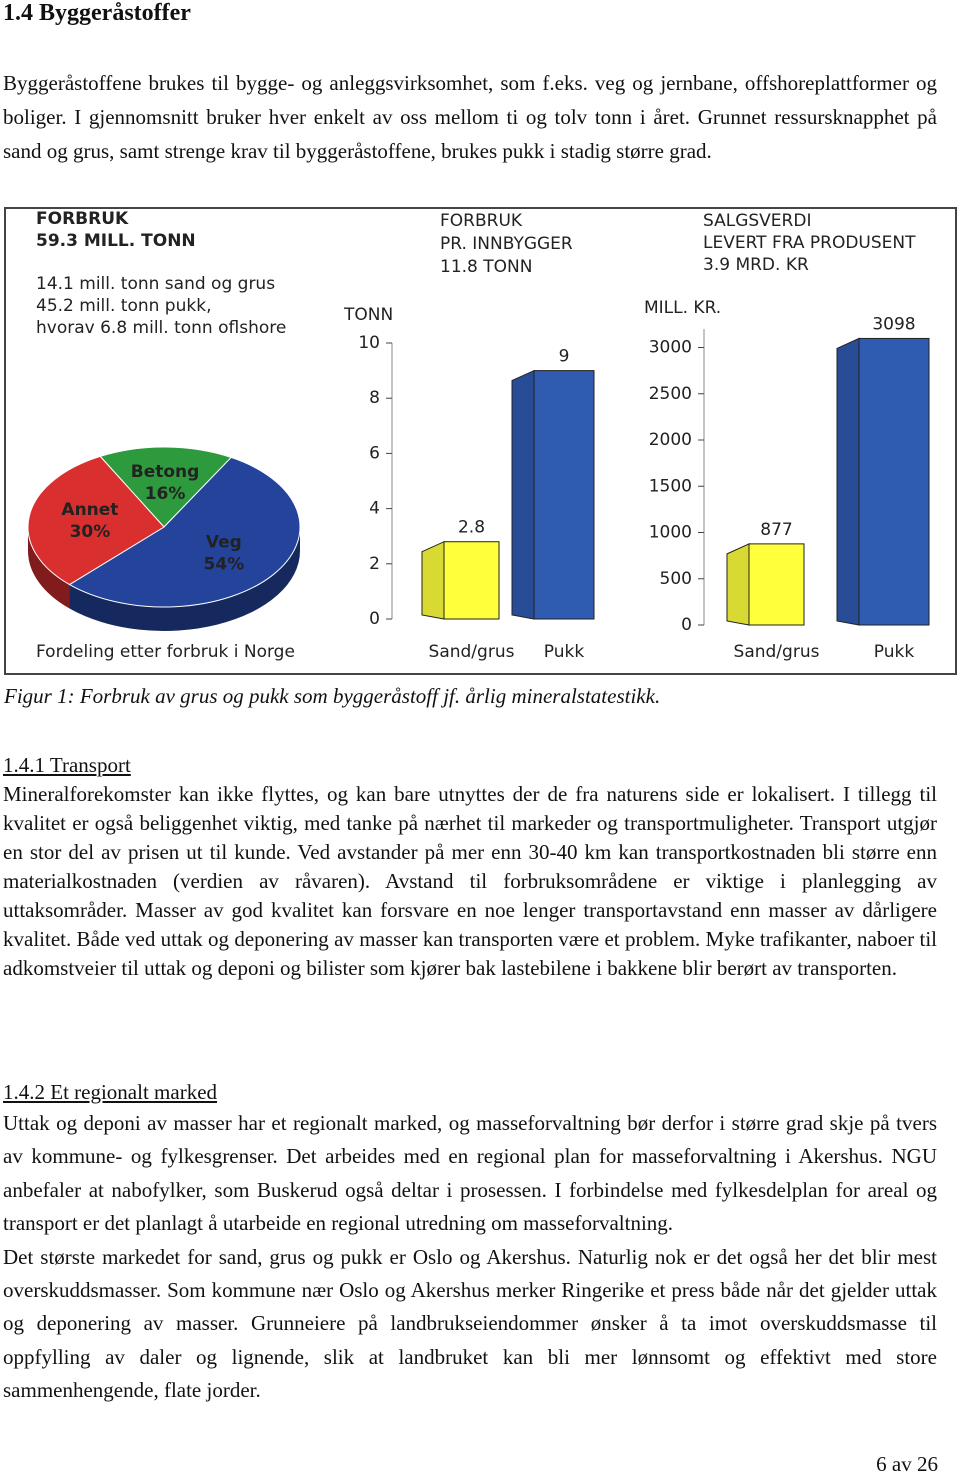 The image size is (960, 1477). Describe the element at coordinates (670, 394) in the screenshot. I see `y-tick-label: 2500` at that location.